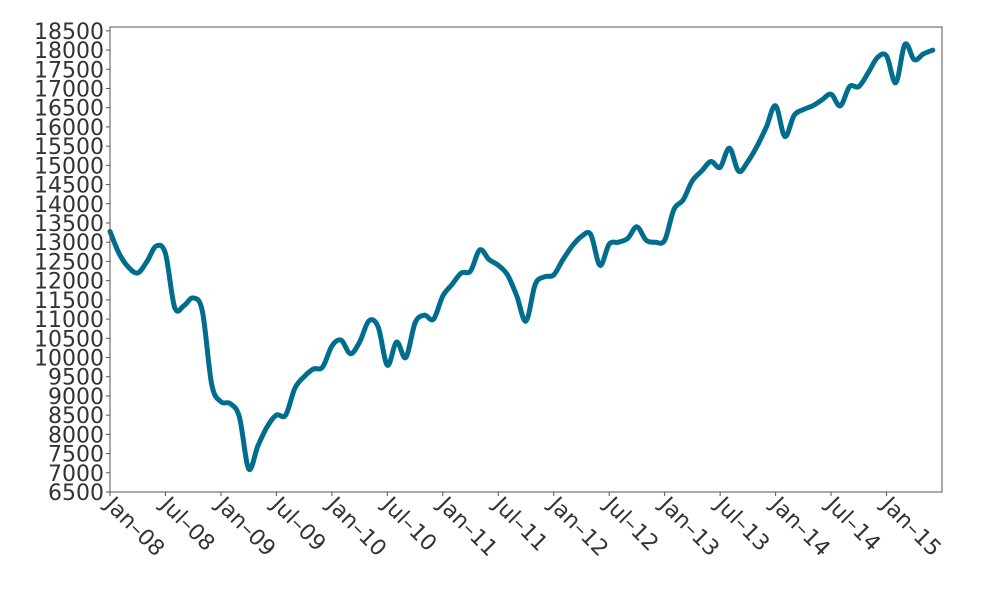 This screenshot has width=1000, height=600. What do you see at coordinates (69, 32) in the screenshot?
I see `y-tick-label: 18500` at bounding box center [69, 32].